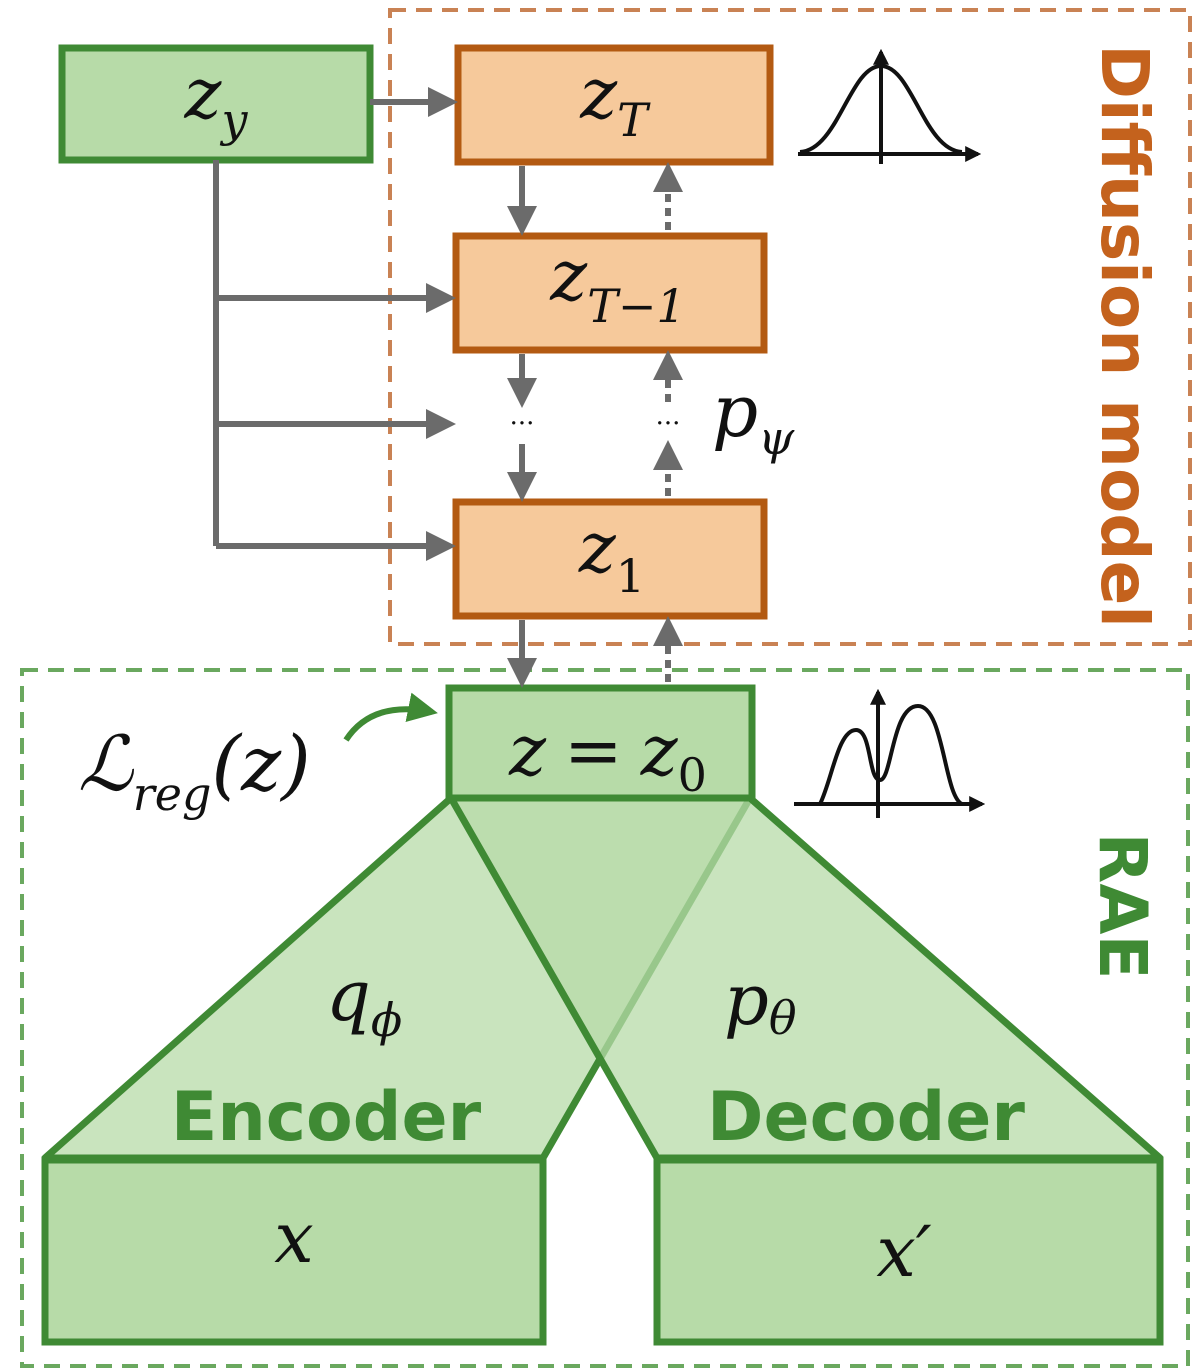 This screenshot has width=1200, height=1371. What do you see at coordinates (1122, 906) in the screenshot?
I see `rae-title: RAE` at bounding box center [1122, 906].